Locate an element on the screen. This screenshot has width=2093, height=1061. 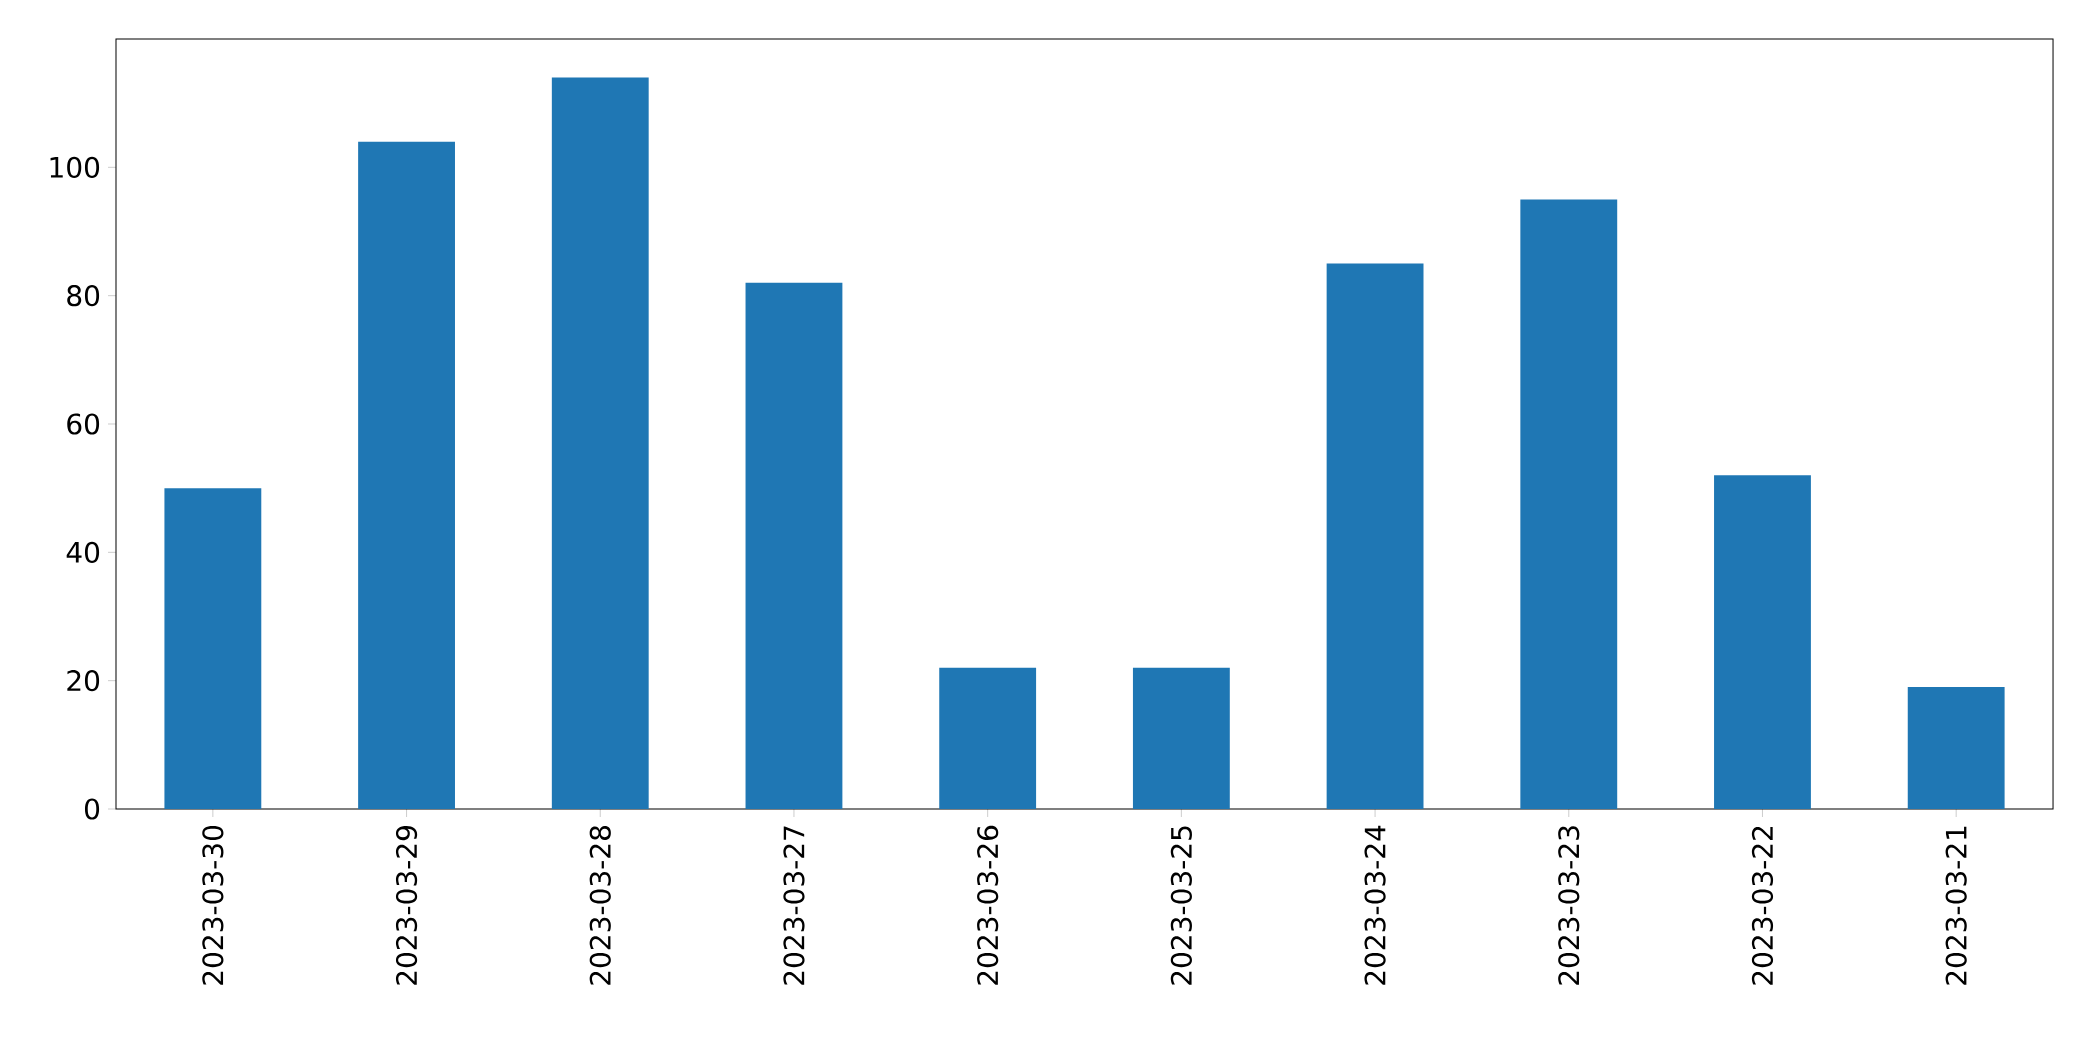
x-tick-label: 2023-03-25 is located at coordinates (1181, 905).